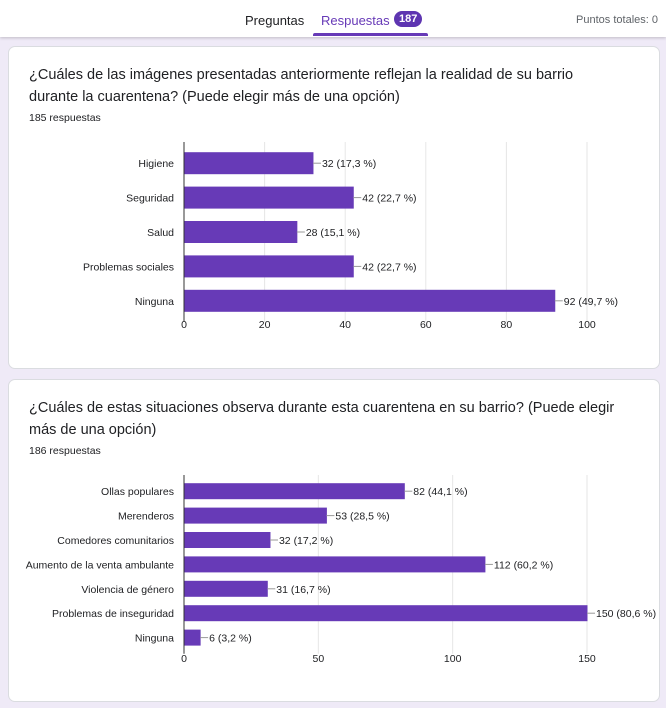 This screenshot has width=666, height=708. Describe the element at coordinates (349, 164) in the screenshot. I see `data-label: 32 (17,3 %)` at that location.